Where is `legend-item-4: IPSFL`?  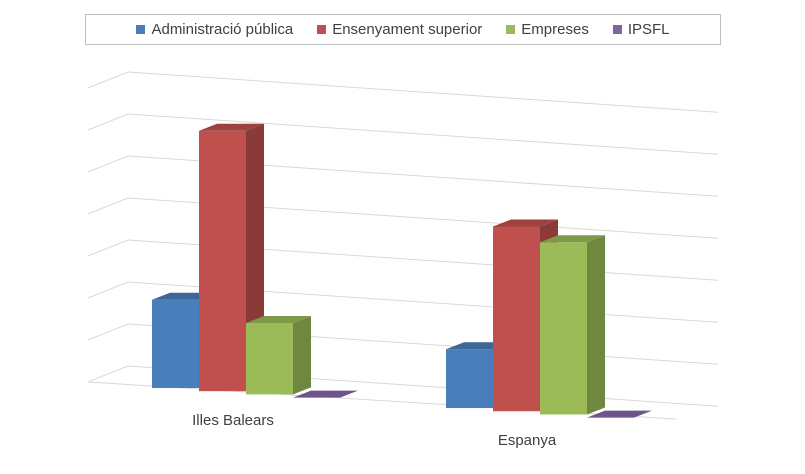
legend-item-4: IPSFL is located at coordinates (641, 29).